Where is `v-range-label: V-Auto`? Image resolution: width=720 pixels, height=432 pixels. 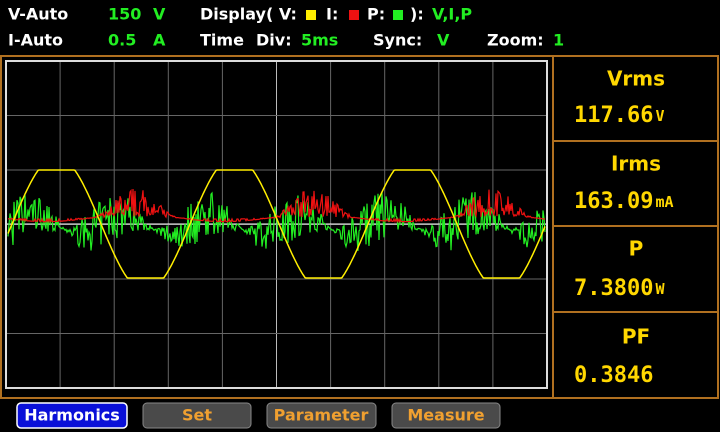
v-range-label: V-Auto is located at coordinates (38, 14).